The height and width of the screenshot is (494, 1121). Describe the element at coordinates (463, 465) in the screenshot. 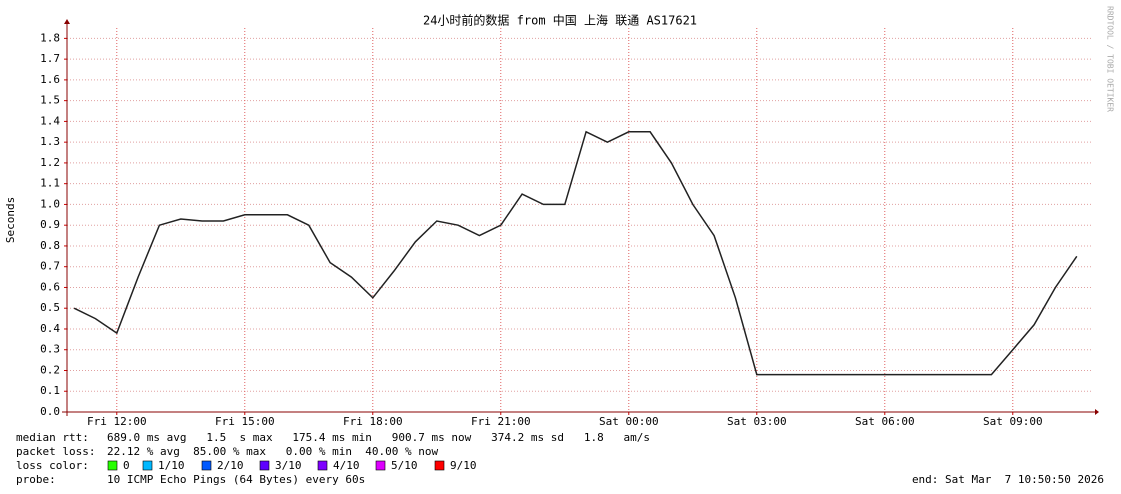

I see `legend-label: 9/10` at that location.